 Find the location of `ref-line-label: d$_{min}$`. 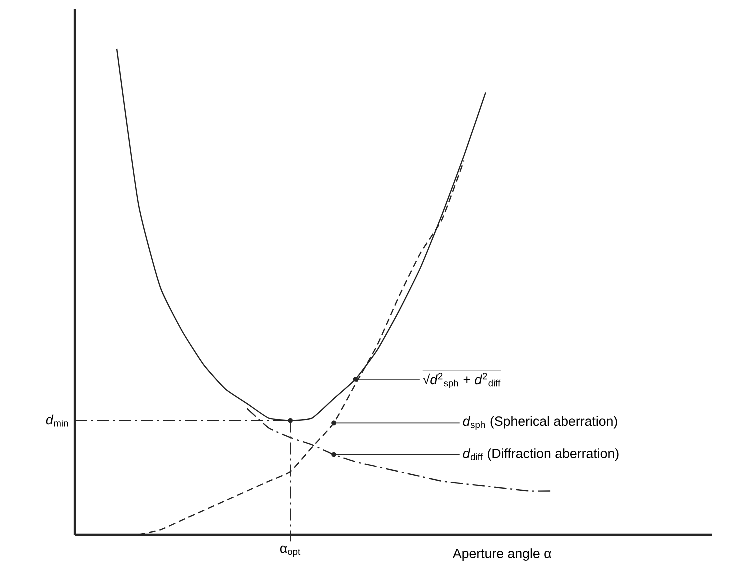

ref-line-label: d$_{min}$ is located at coordinates (57, 420).